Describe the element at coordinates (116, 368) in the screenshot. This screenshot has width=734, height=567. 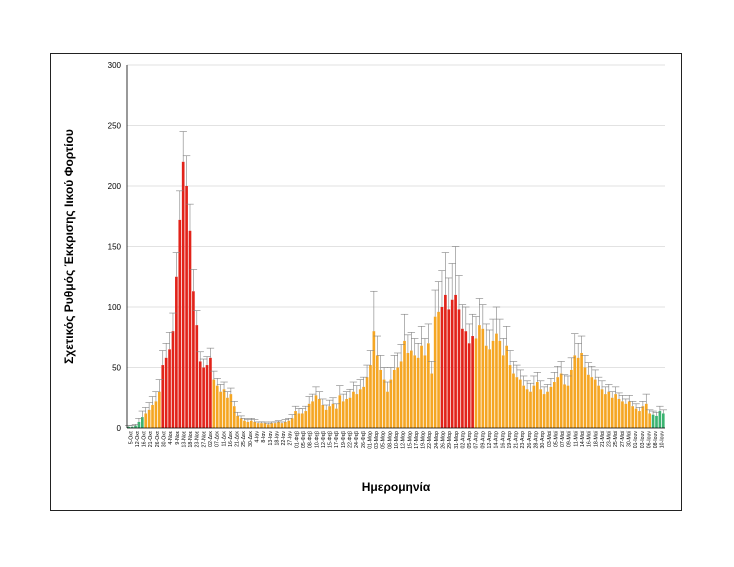
I see `y-tick-label: 50` at that location.